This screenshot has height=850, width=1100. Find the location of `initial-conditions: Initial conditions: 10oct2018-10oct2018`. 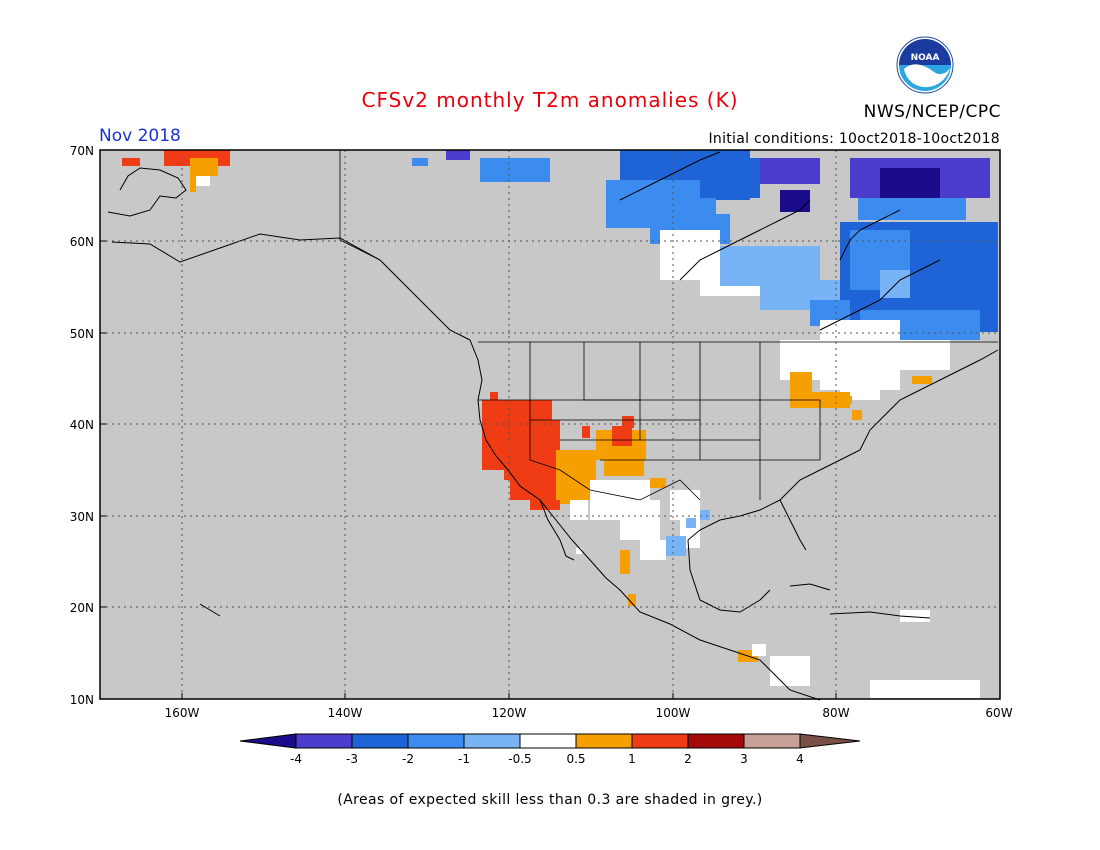

initial-conditions: Initial conditions: 10oct2018-10oct2018 is located at coordinates (854, 139).